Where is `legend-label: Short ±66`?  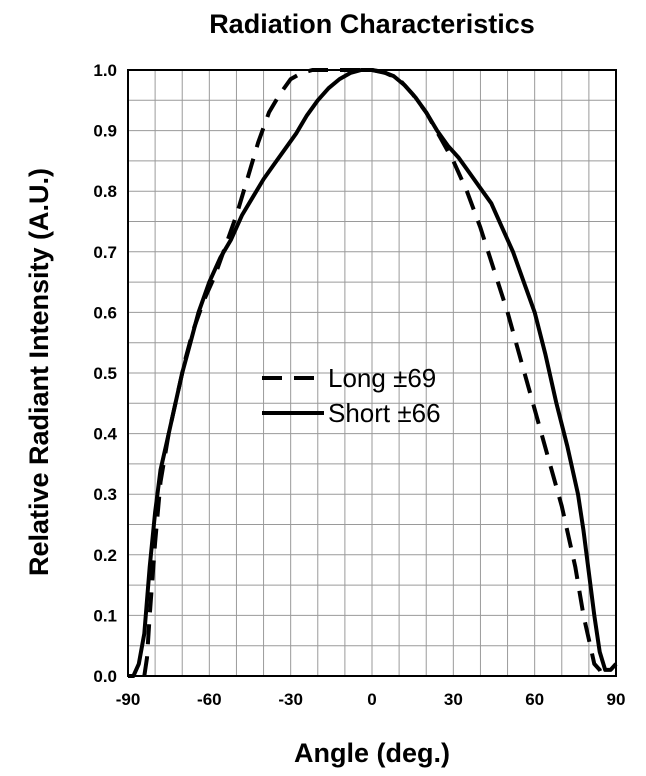
legend-label: Short ±66 is located at coordinates (384, 413).